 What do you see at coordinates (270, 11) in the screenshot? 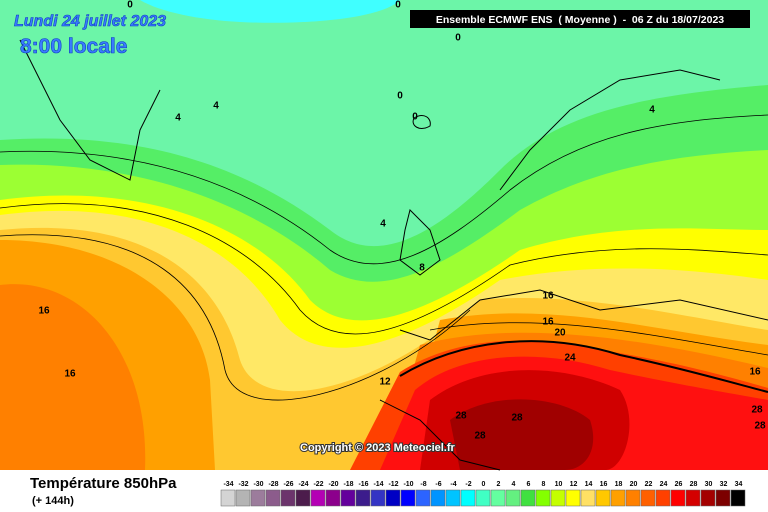
I see `field-cyan` at bounding box center [270, 11].